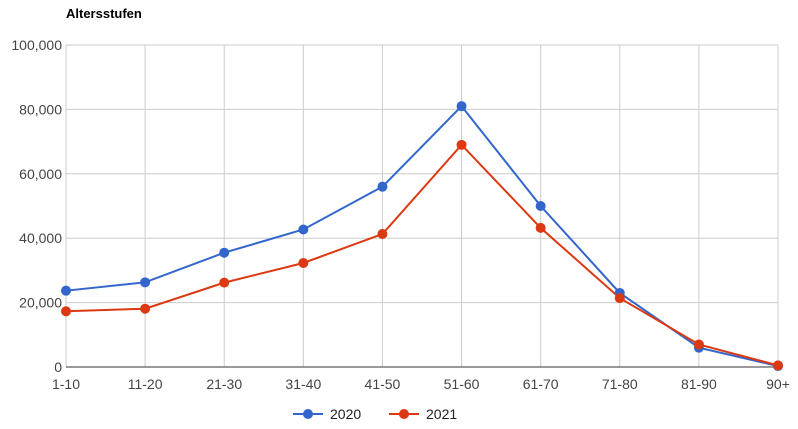  I want to click on x-tick-label: 71-80, so click(620, 384).